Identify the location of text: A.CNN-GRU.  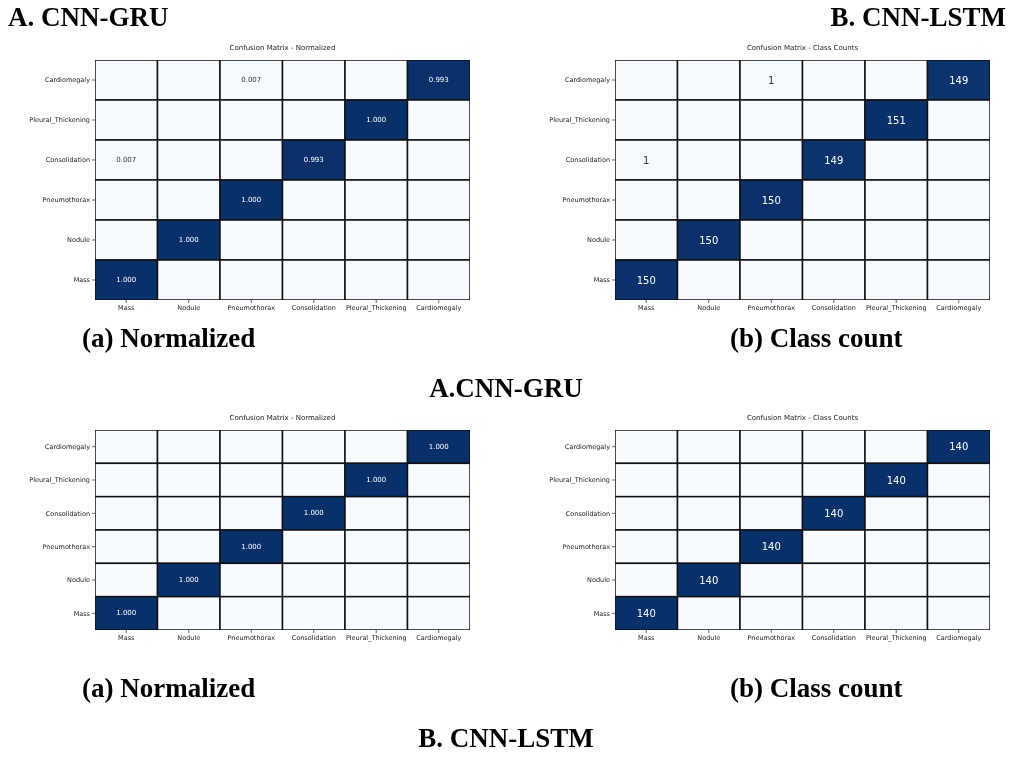
(506, 388).